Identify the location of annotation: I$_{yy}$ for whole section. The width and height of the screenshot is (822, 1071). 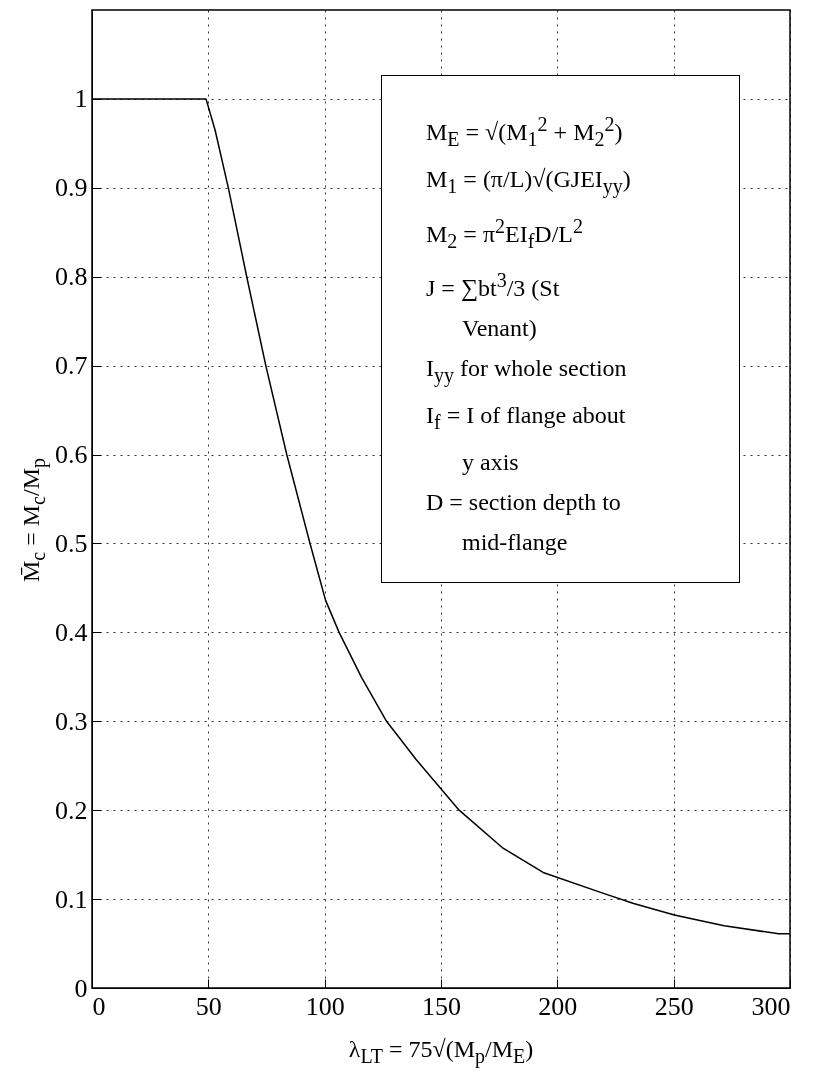
(527, 371).